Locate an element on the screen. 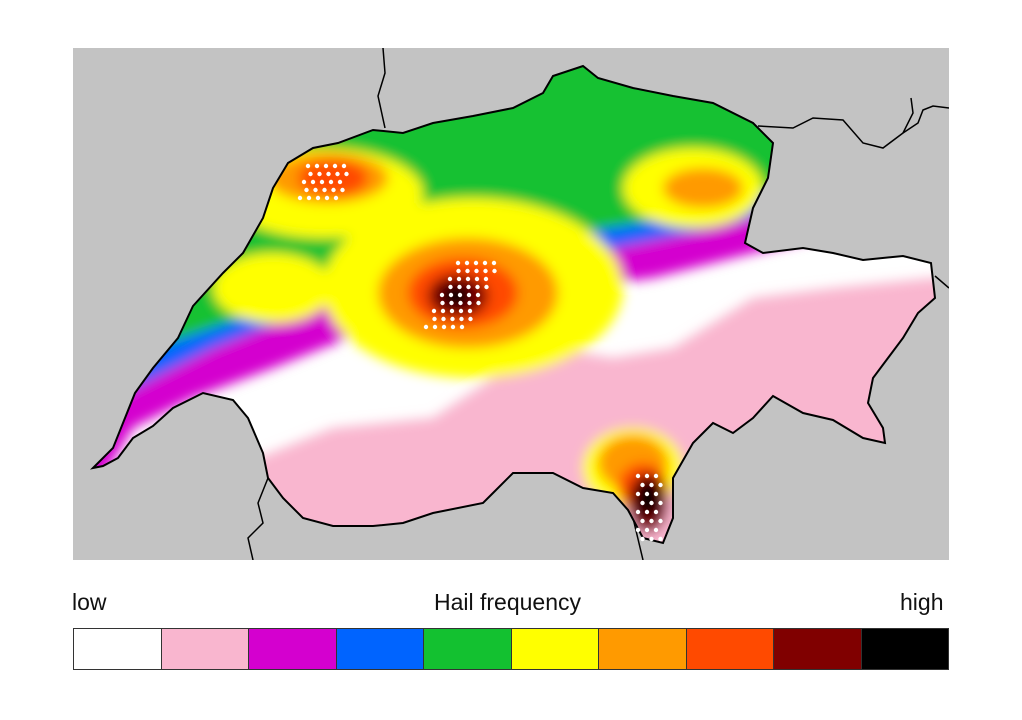  color-scale-legend is located at coordinates (511, 649).